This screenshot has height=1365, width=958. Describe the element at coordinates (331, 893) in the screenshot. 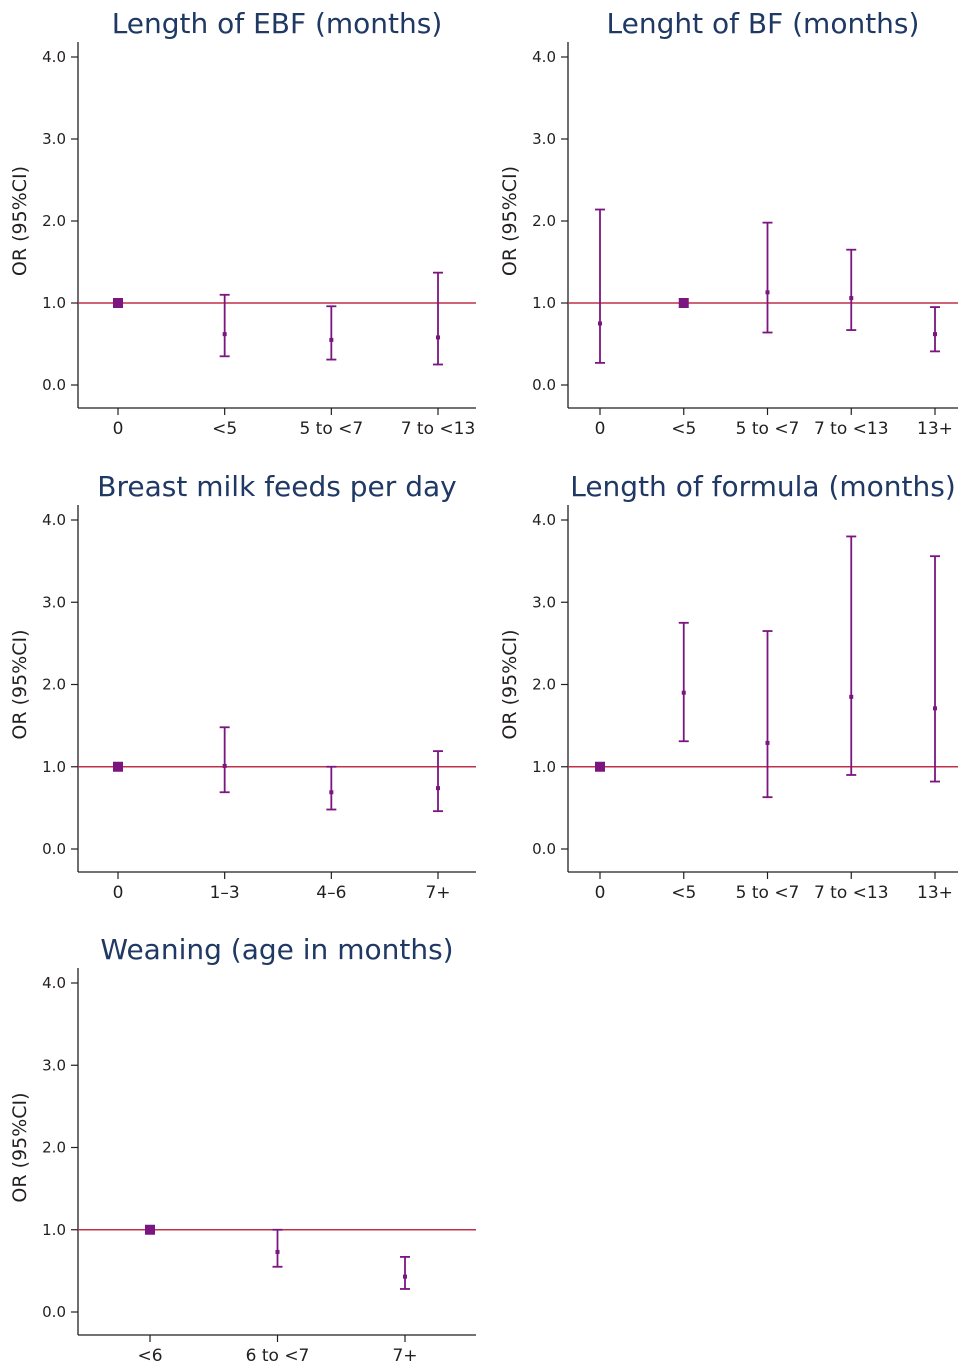

I see `x-tick-label: 4–6` at that location.